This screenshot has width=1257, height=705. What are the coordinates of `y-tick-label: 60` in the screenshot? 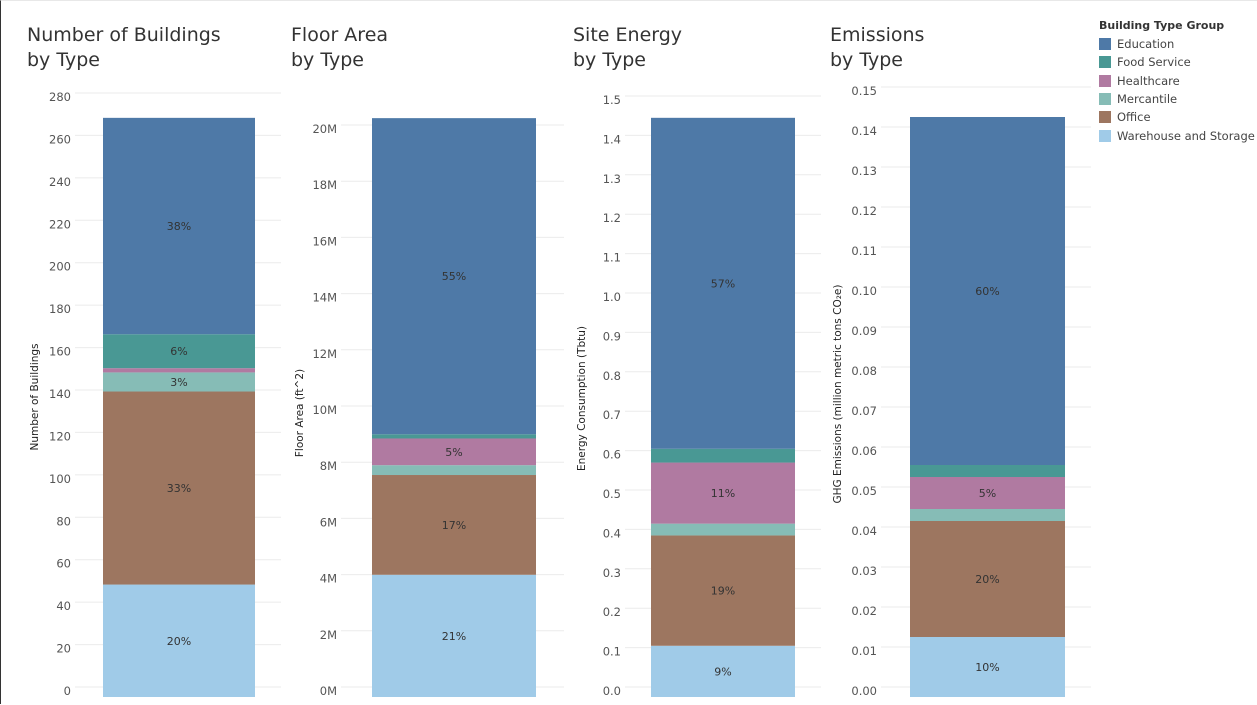 It's located at (63, 564).